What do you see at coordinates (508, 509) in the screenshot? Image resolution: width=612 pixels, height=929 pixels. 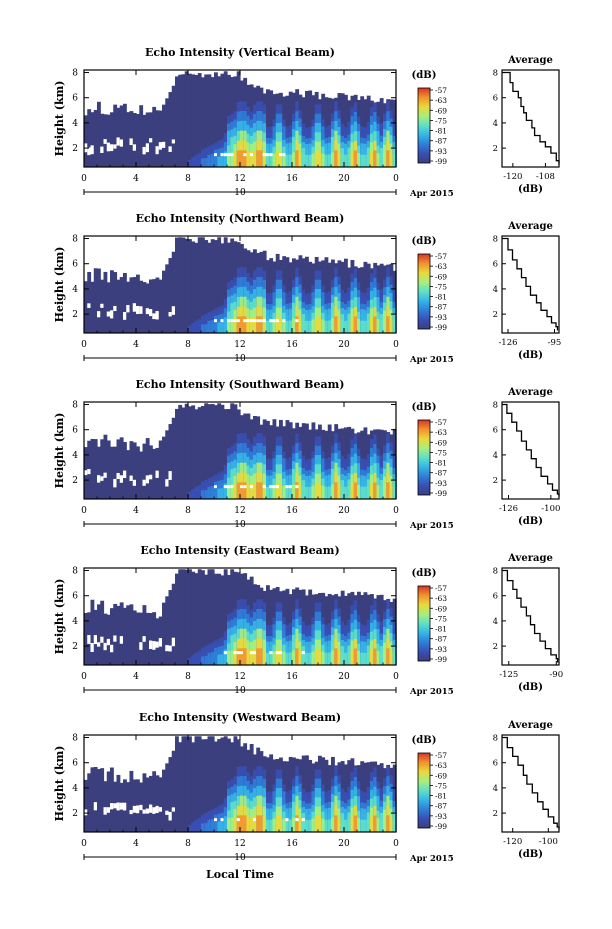 I see `average-x-tick-label: -126` at bounding box center [508, 509].